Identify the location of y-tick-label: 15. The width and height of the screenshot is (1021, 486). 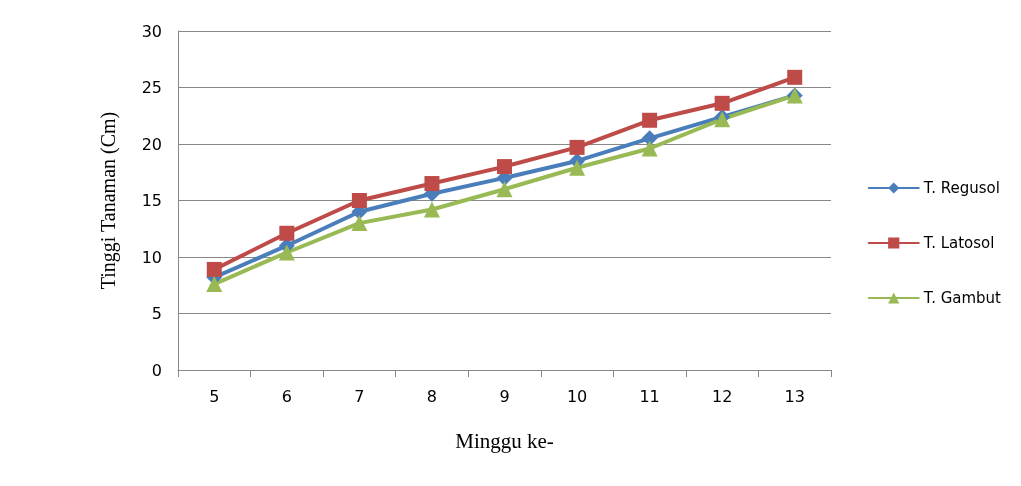
(151, 200).